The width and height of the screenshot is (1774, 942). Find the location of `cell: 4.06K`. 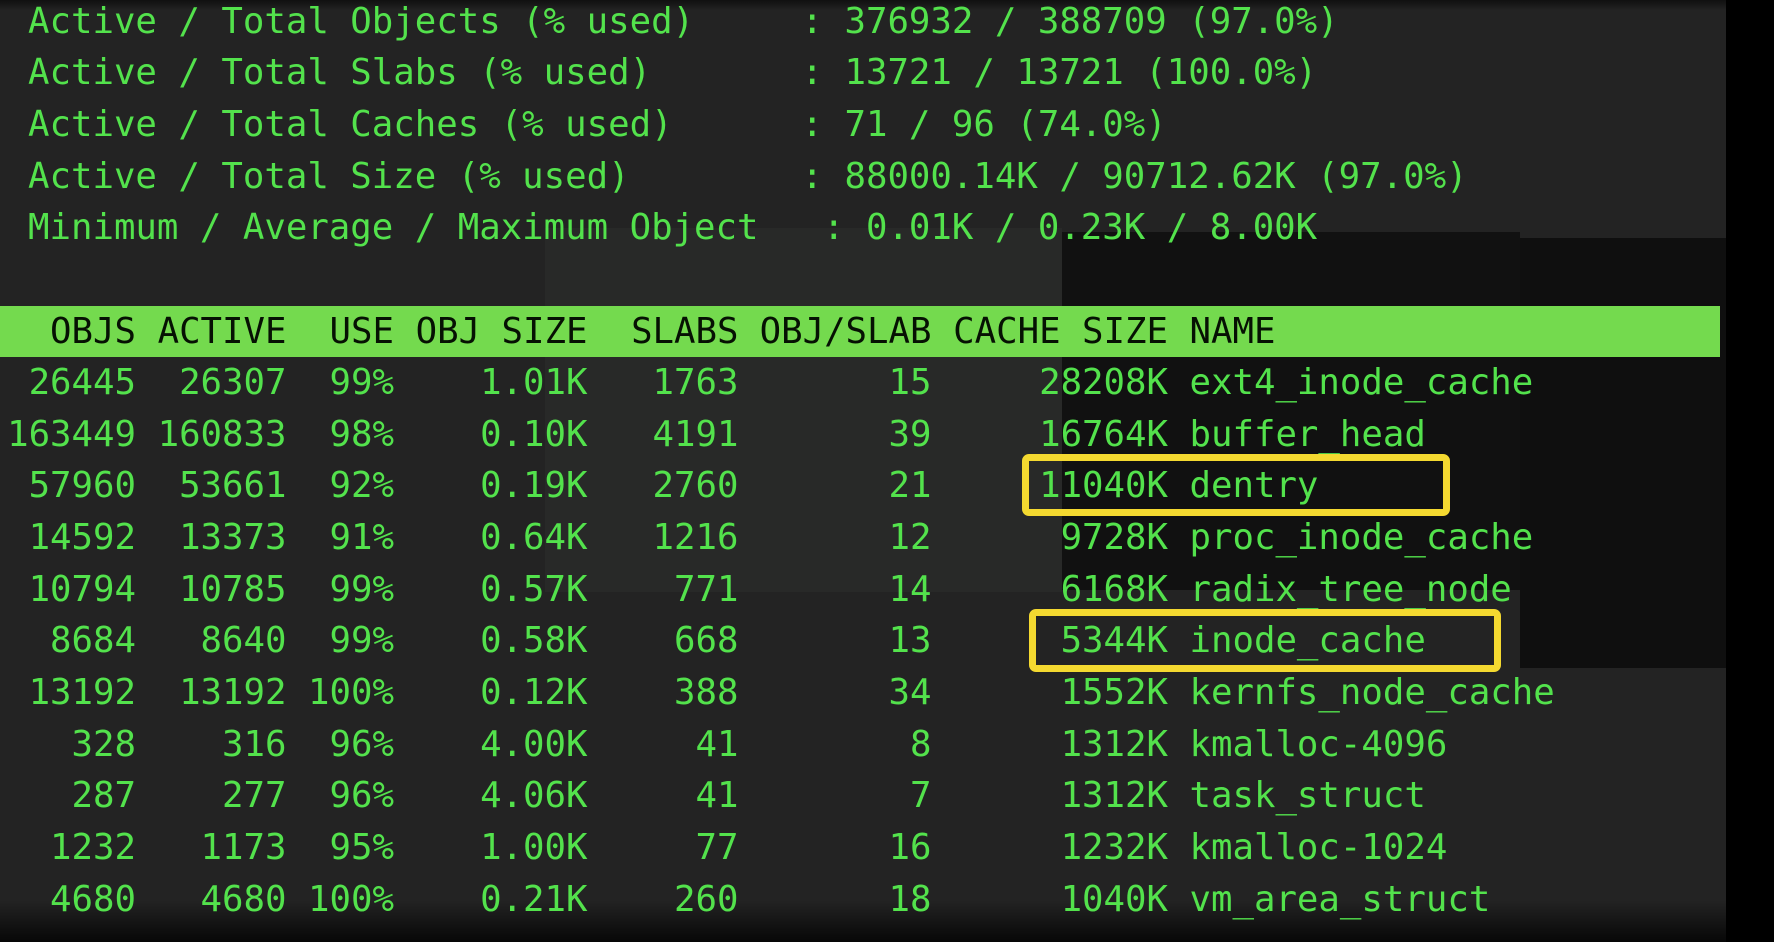

cell: 4.06K is located at coordinates (534, 796).